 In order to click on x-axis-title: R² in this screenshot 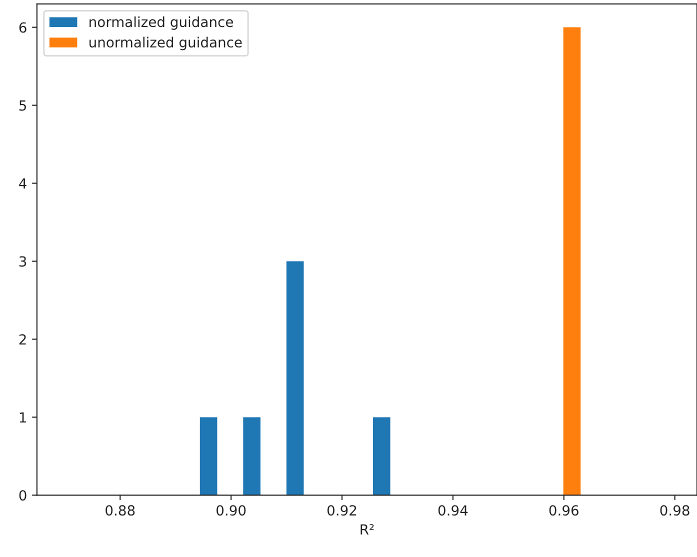, I will do `click(367, 529)`.